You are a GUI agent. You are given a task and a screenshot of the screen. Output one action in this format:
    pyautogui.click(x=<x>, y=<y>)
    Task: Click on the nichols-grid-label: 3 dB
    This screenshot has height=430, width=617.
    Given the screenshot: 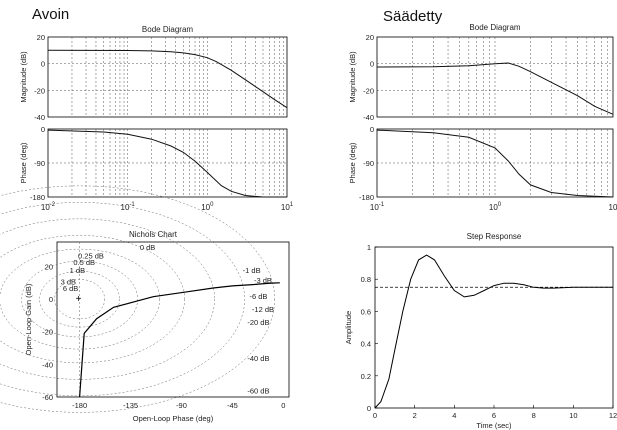 What is the action you would take?
    pyautogui.click(x=68, y=281)
    